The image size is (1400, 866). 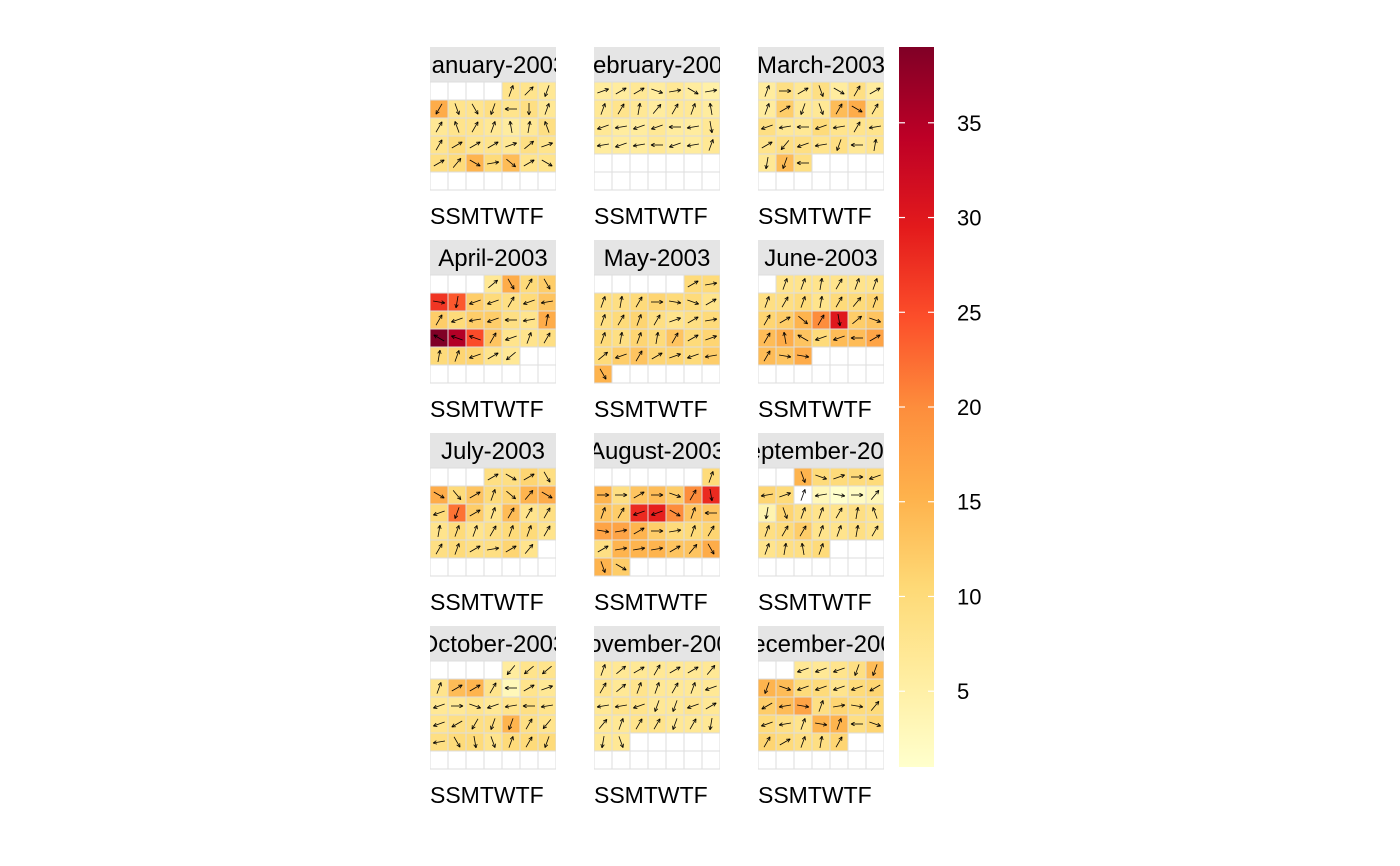 What do you see at coordinates (821, 331) in the screenshot?
I see `month-panel: June-2003 SSMTWTF` at bounding box center [821, 331].